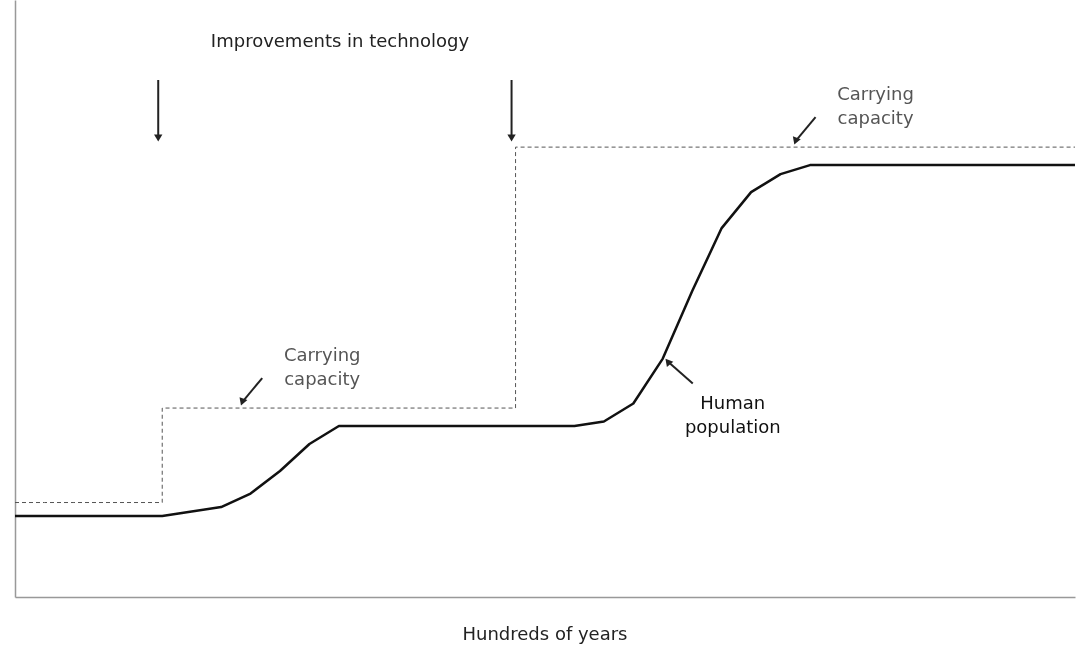 The width and height of the screenshot is (1083, 657). What do you see at coordinates (545, 633) in the screenshot?
I see `x-axis-title: Hundreds of years` at bounding box center [545, 633].